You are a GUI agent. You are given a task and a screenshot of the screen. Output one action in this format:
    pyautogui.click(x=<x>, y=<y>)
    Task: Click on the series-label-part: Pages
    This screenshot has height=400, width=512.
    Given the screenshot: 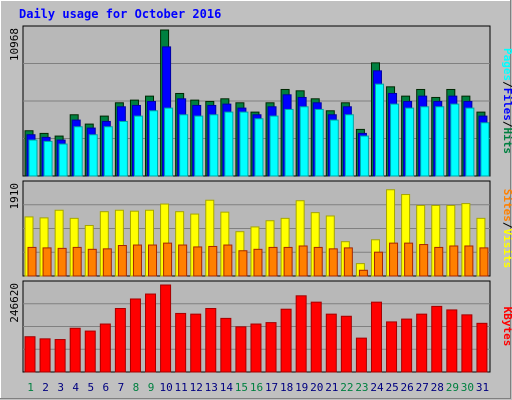 What is the action you would take?
    pyautogui.click(x=506, y=64)
    